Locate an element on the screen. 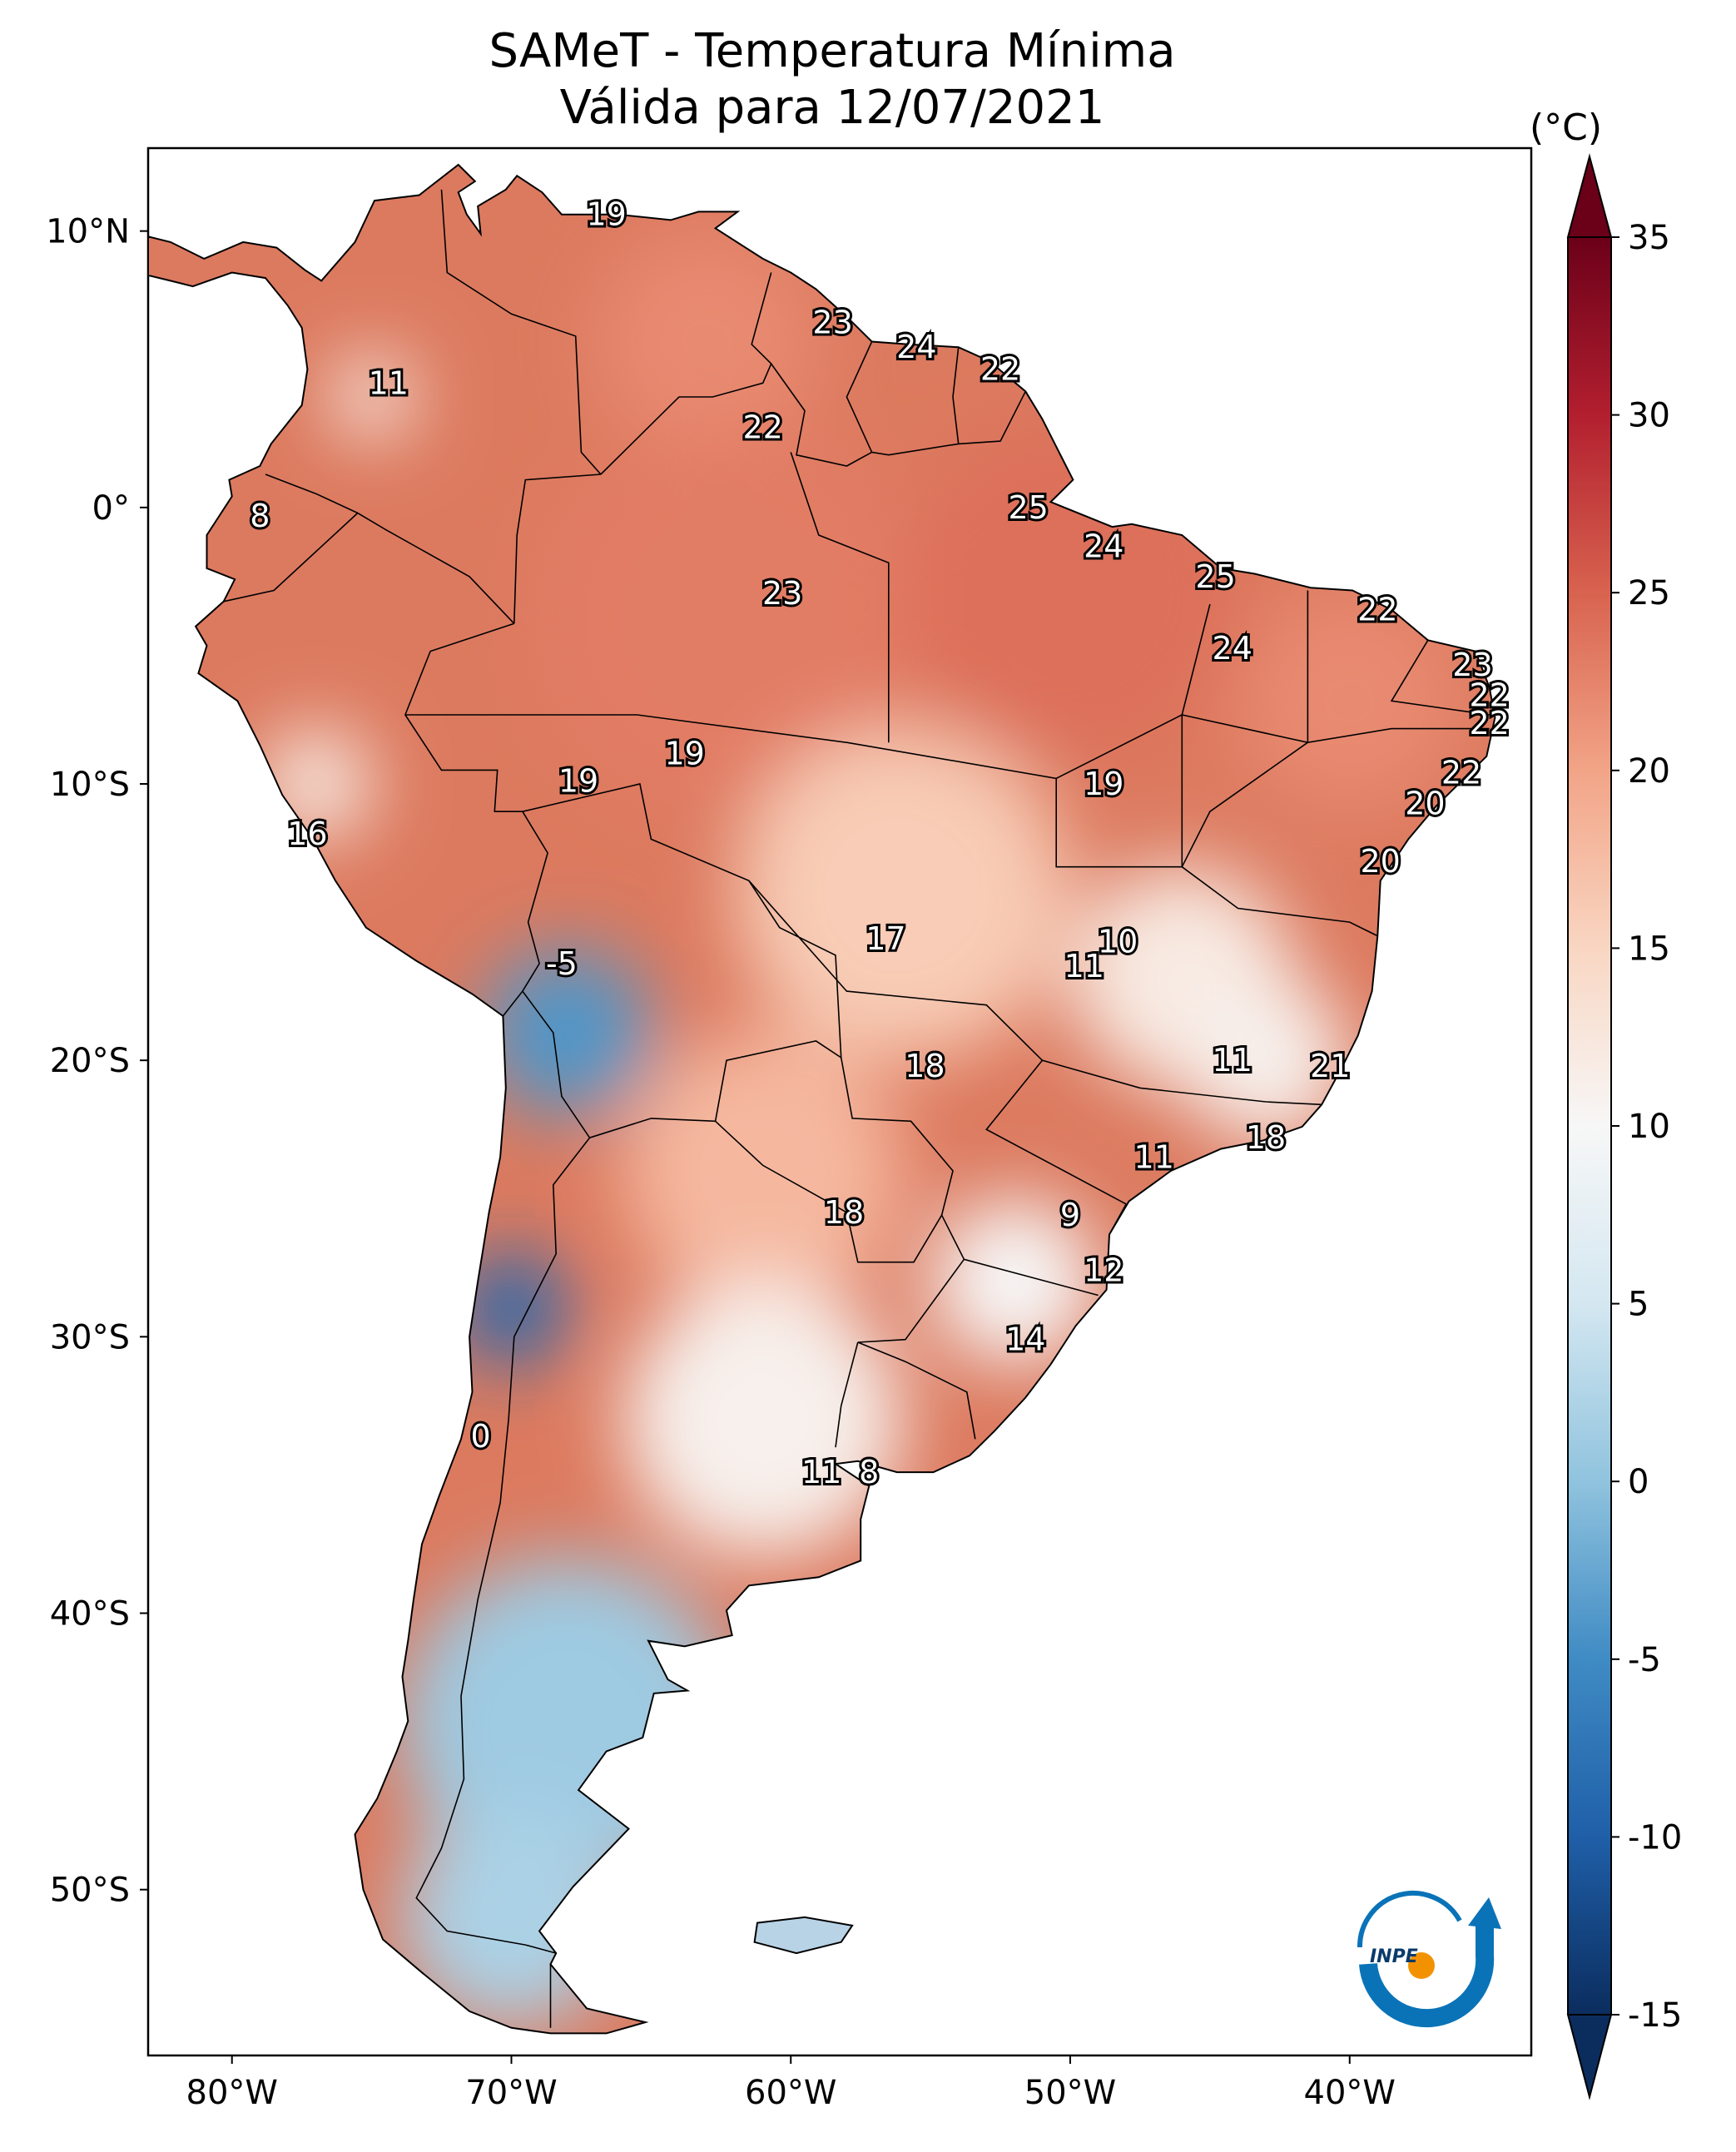 The image size is (1736, 2152). region-colombia-andes is located at coordinates (372, 397).